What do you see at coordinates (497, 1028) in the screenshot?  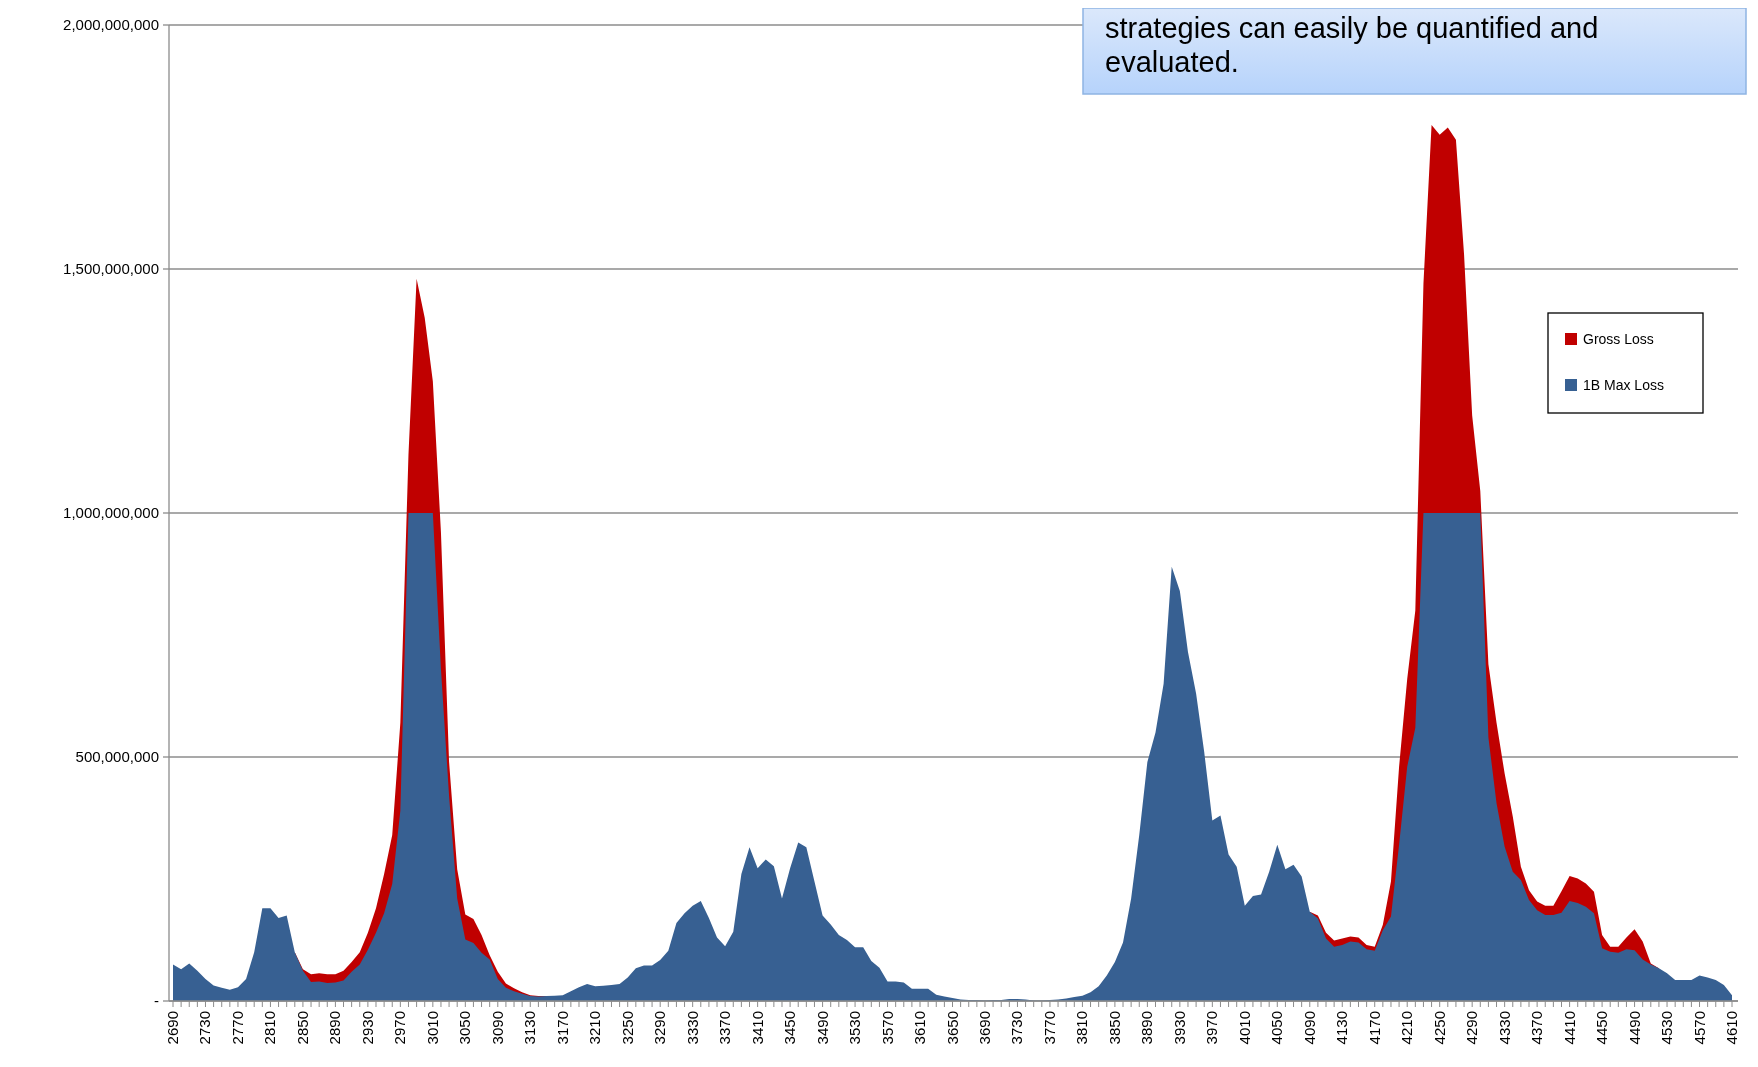 I see `x-tick-label: 3090` at bounding box center [497, 1028].